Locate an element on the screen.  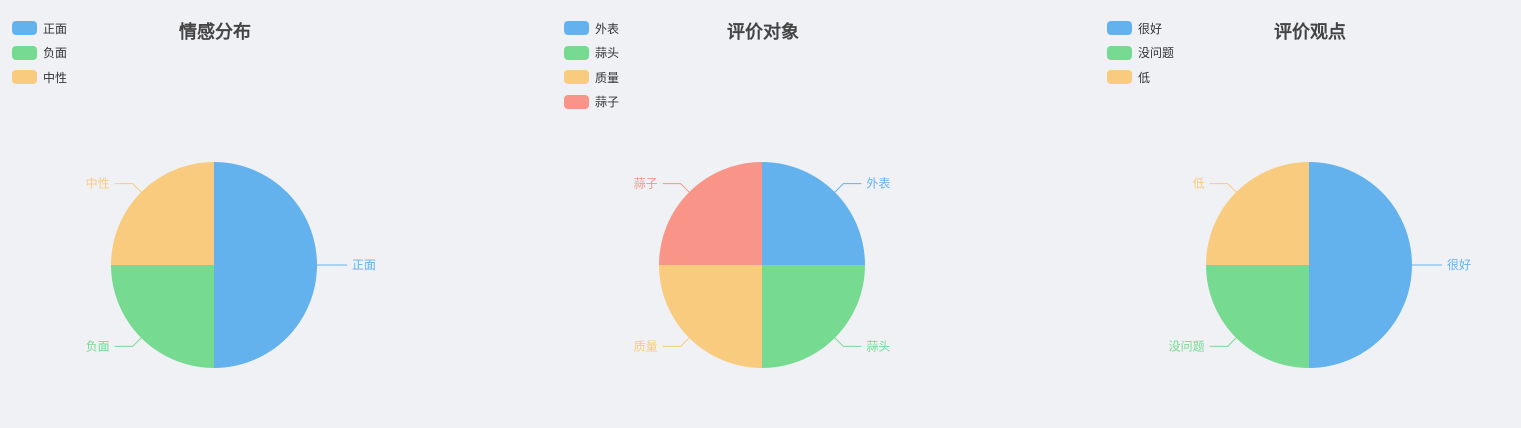
legend: 正面 负面 中性 is located at coordinates (39, 57).